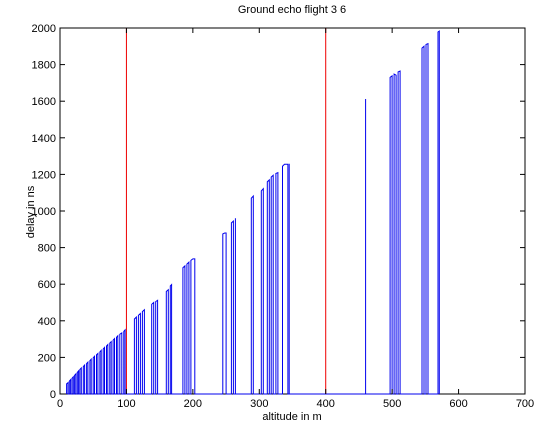 The image size is (534, 426). Describe the element at coordinates (47, 358) in the screenshot. I see `y-tick-label: 200` at that location.